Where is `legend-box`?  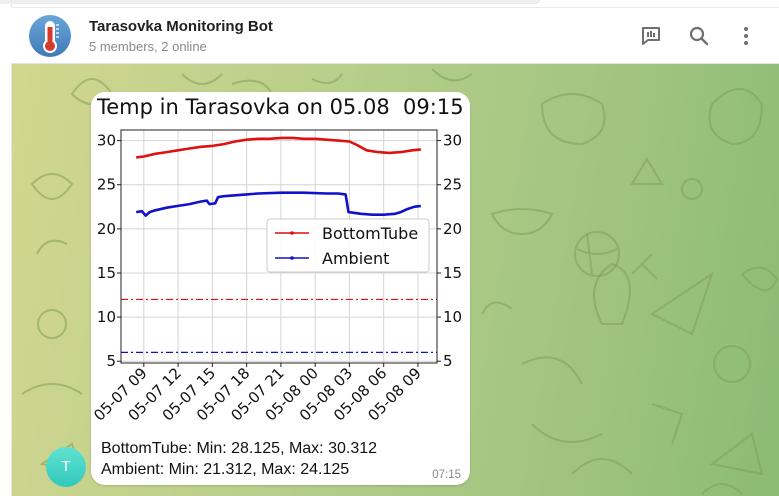 legend-box is located at coordinates (348, 245).